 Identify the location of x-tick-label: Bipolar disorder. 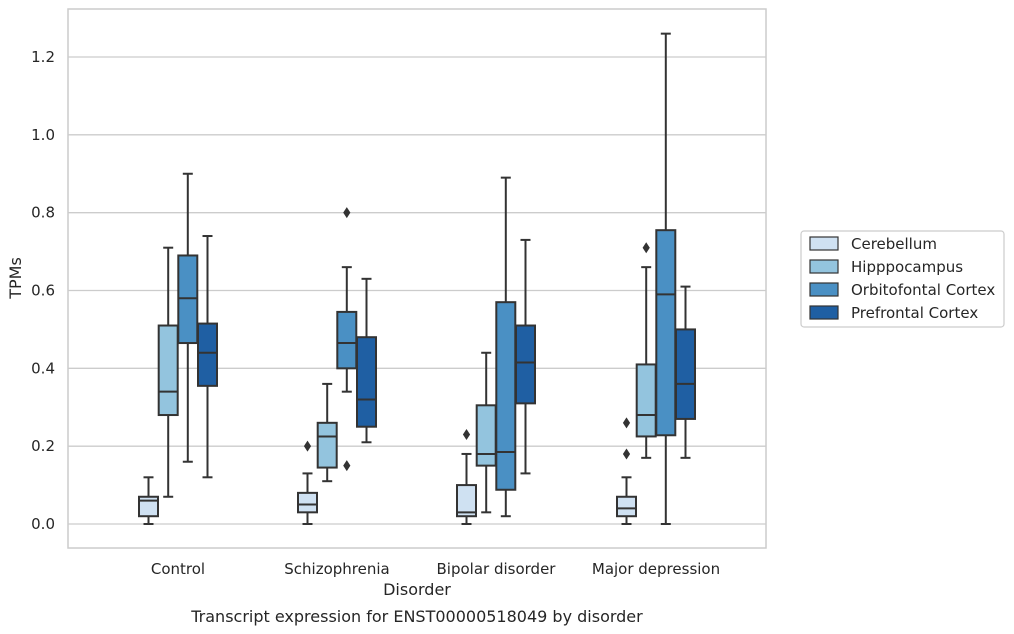
(497, 569).